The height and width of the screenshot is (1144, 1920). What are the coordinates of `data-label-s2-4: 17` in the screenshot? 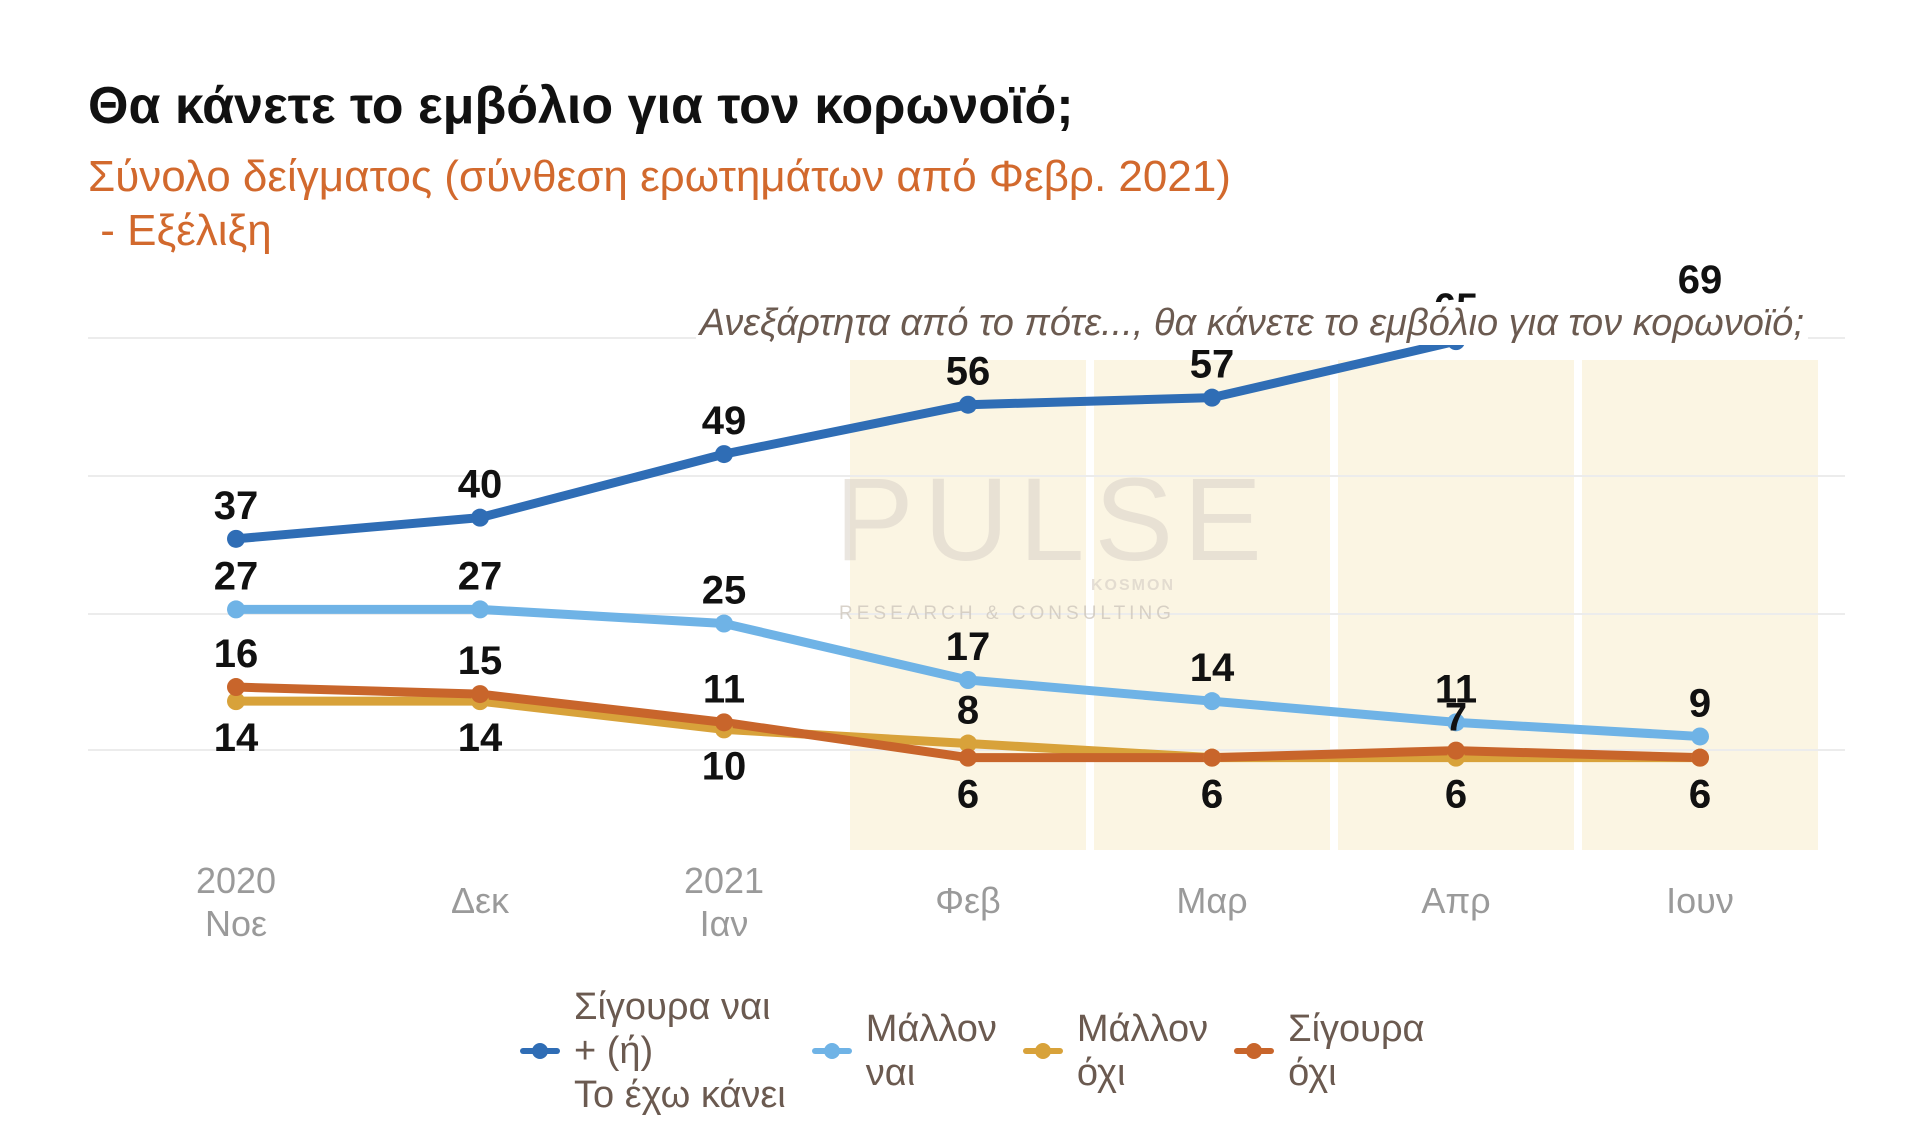 It's located at (968, 647).